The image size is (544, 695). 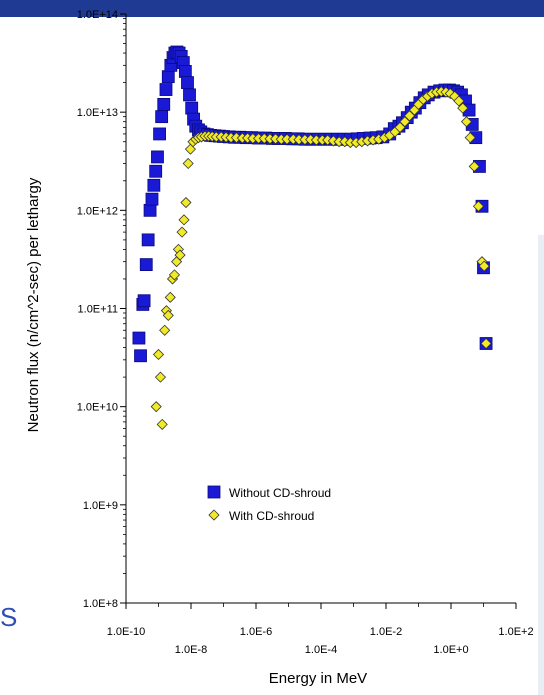 I want to click on legend: Without CD-shroud With CD-shroud, so click(x=269, y=504).